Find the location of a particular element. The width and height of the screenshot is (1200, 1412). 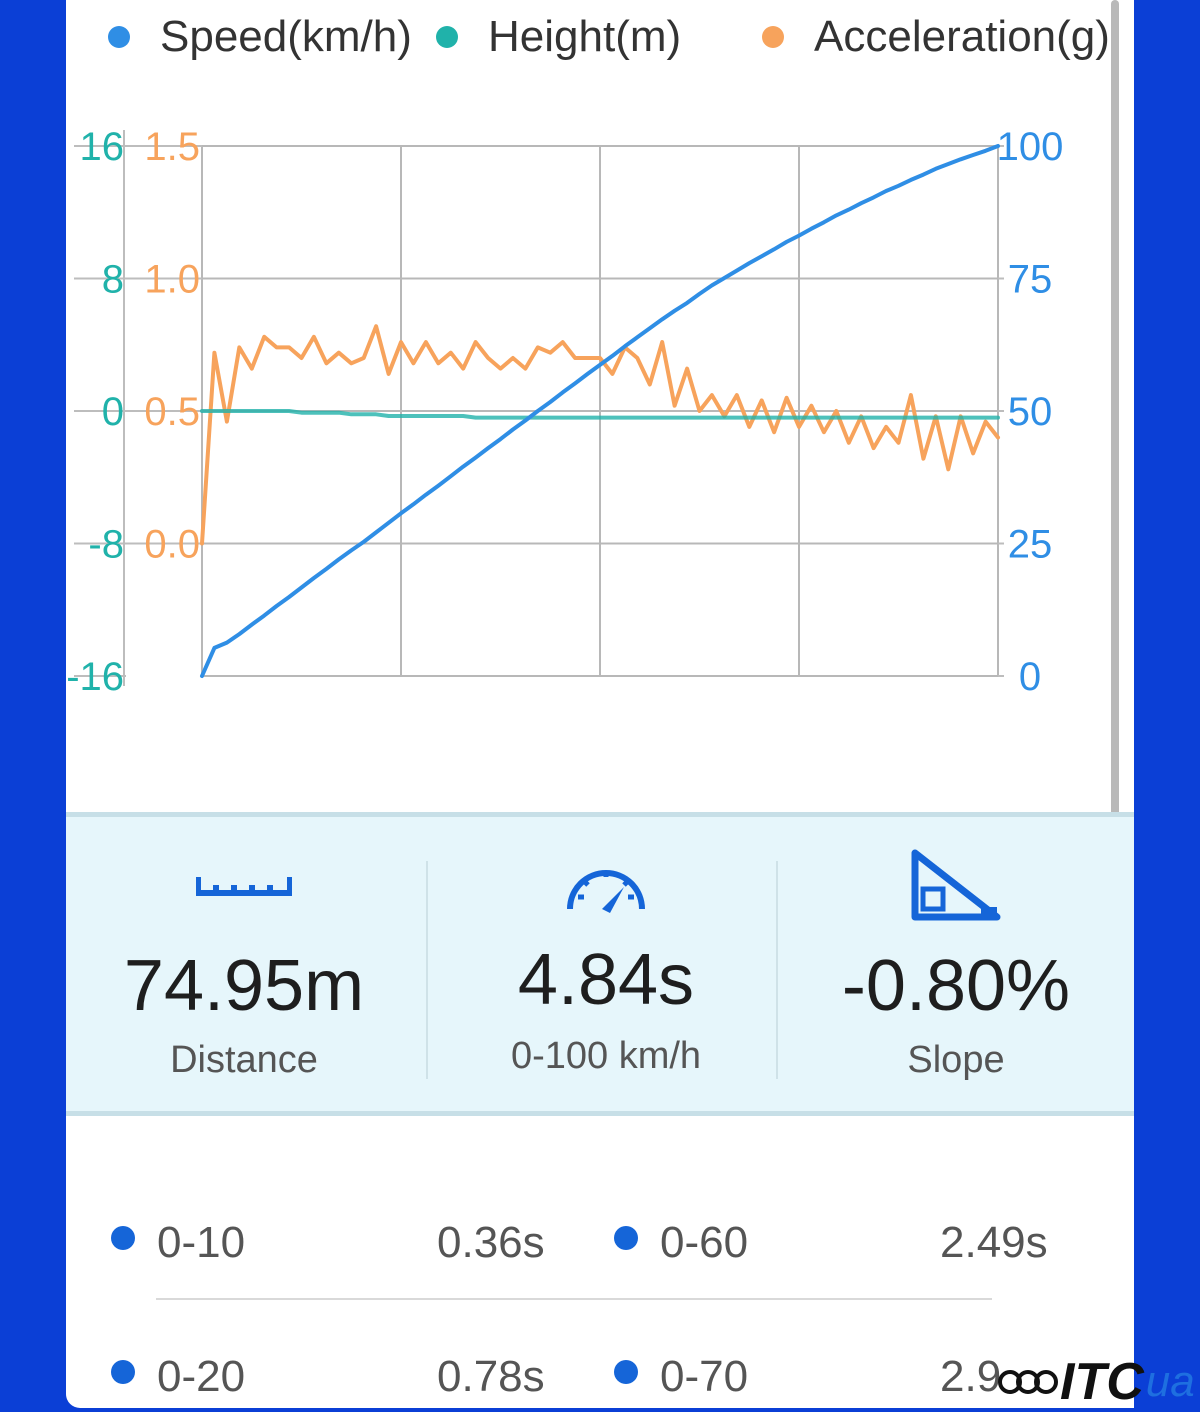

split-value: 0.78s is located at coordinates (491, 1376).